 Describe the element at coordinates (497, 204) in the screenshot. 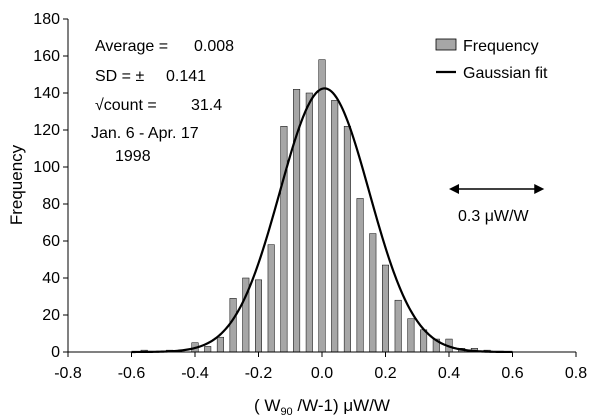

I see `scale-indicator: 0.3 μW/W` at that location.